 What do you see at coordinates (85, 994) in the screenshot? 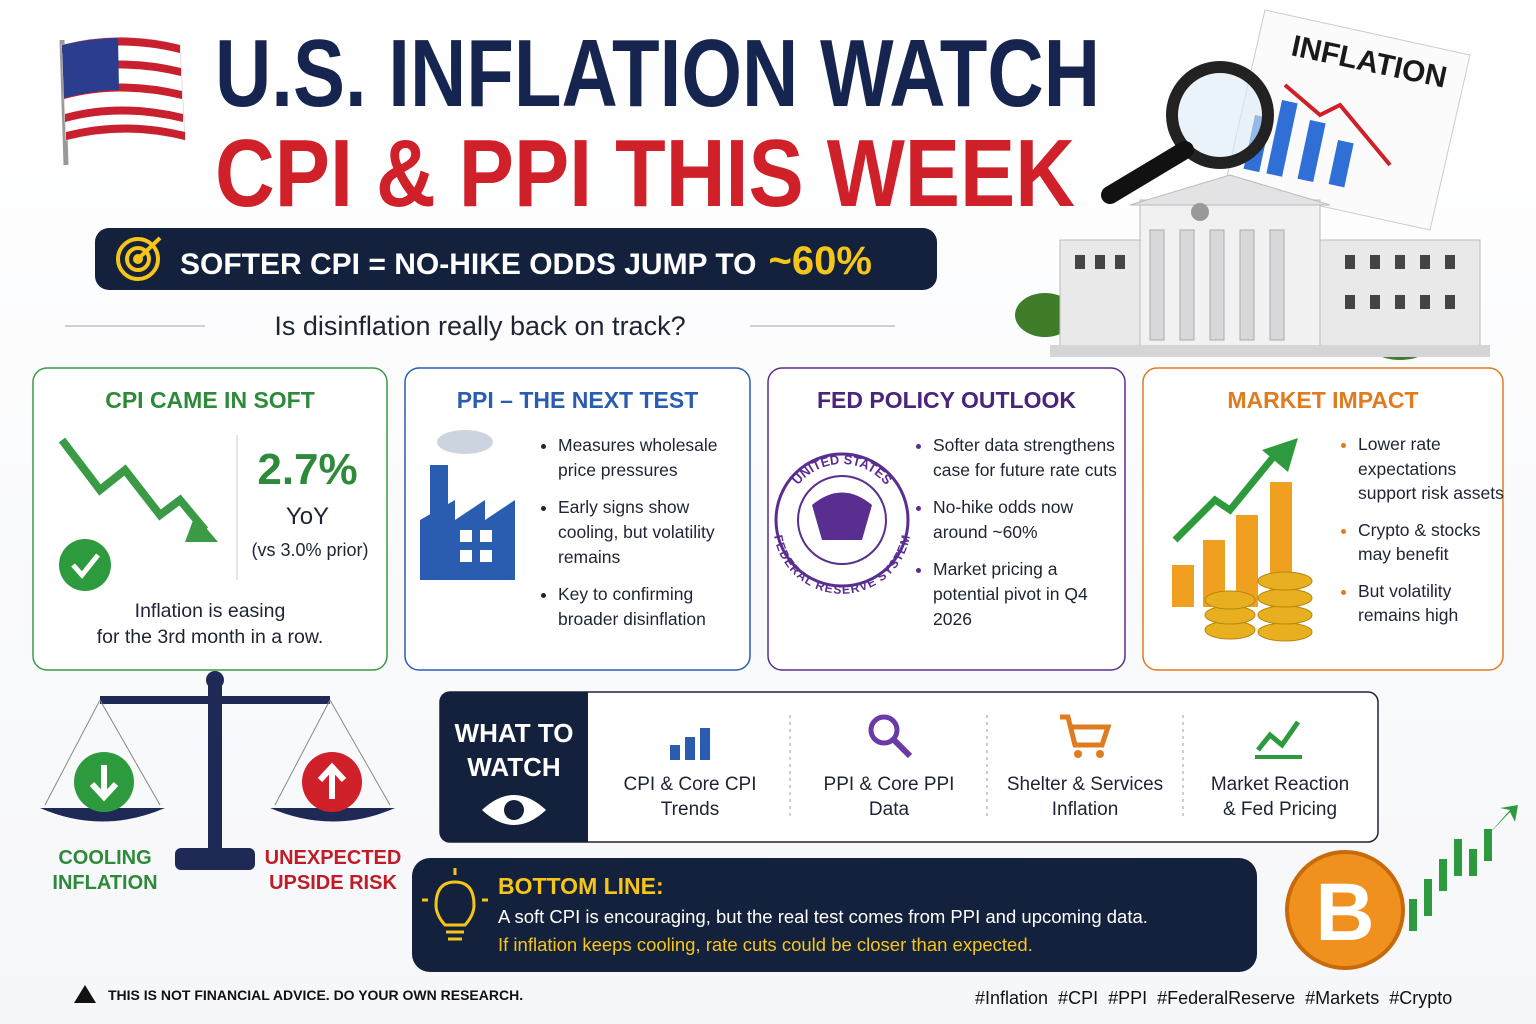
I see `warning-icon` at bounding box center [85, 994].